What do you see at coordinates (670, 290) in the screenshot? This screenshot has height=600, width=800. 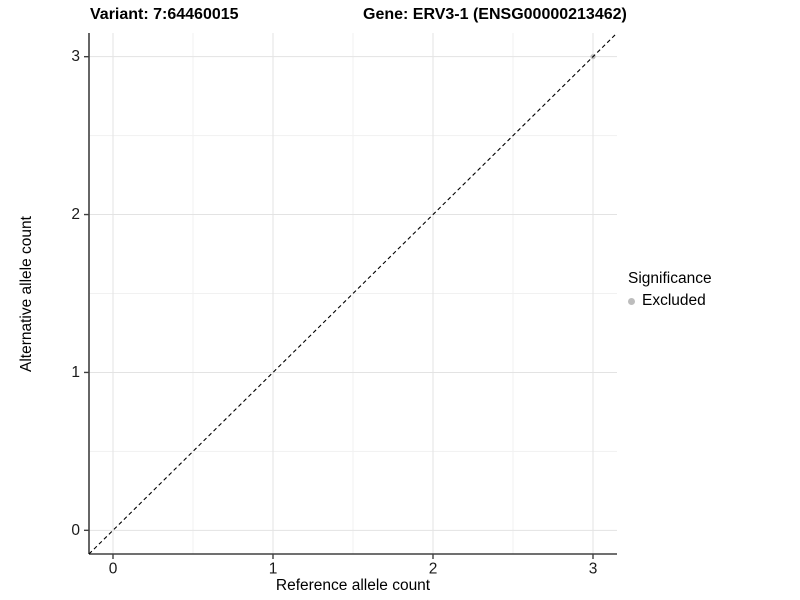 I see `legend: Significance Excluded` at bounding box center [670, 290].